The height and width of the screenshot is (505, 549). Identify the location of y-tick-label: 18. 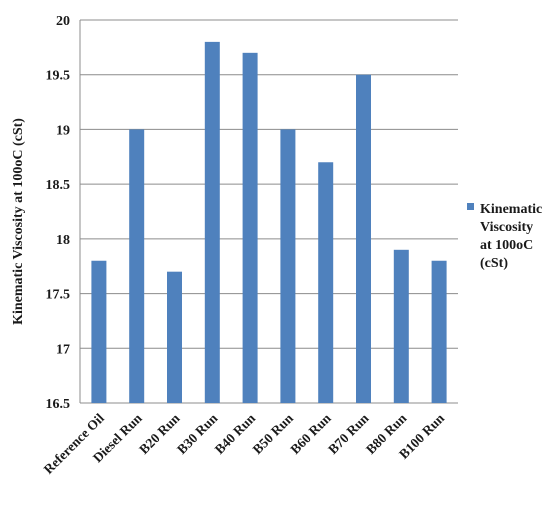
(63, 240).